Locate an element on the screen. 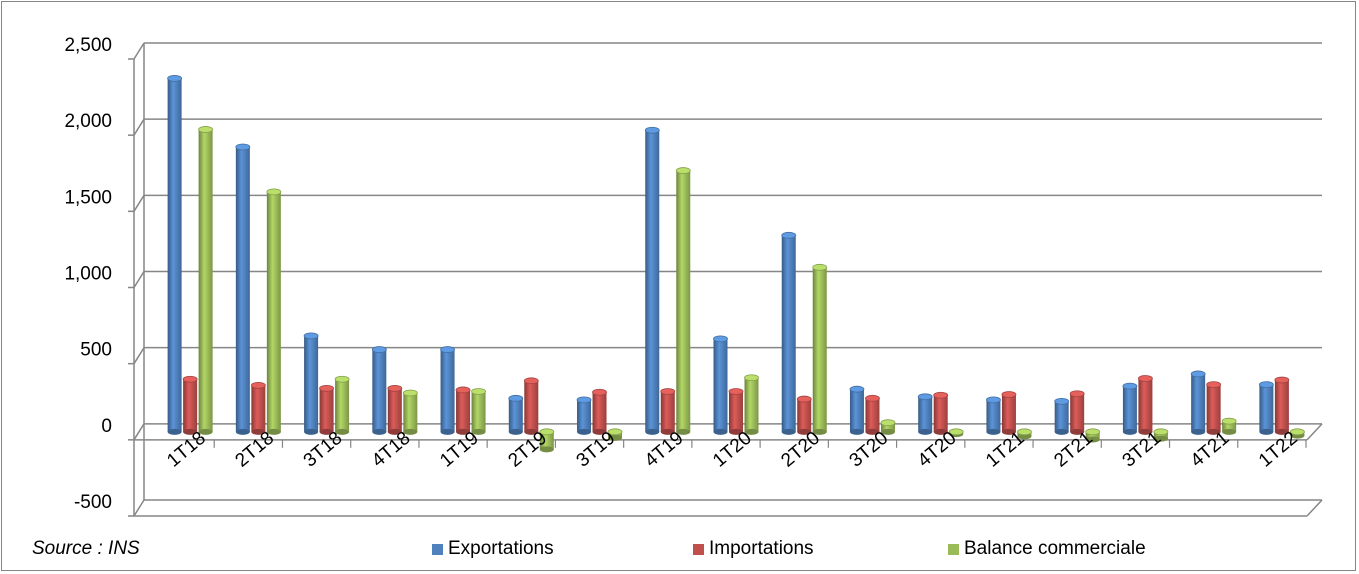  y-tick-label: 1,000 is located at coordinates (88, 274).